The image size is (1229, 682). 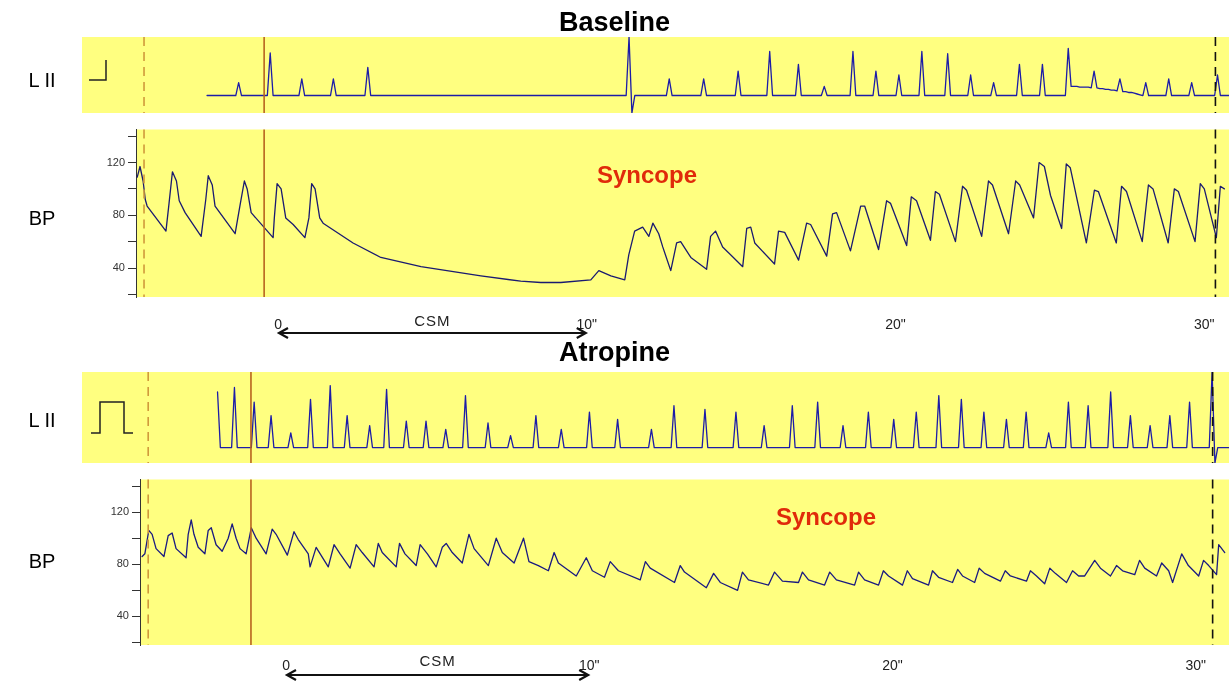 What do you see at coordinates (614, 22) in the screenshot?
I see `chart-title: Baseline` at bounding box center [614, 22].